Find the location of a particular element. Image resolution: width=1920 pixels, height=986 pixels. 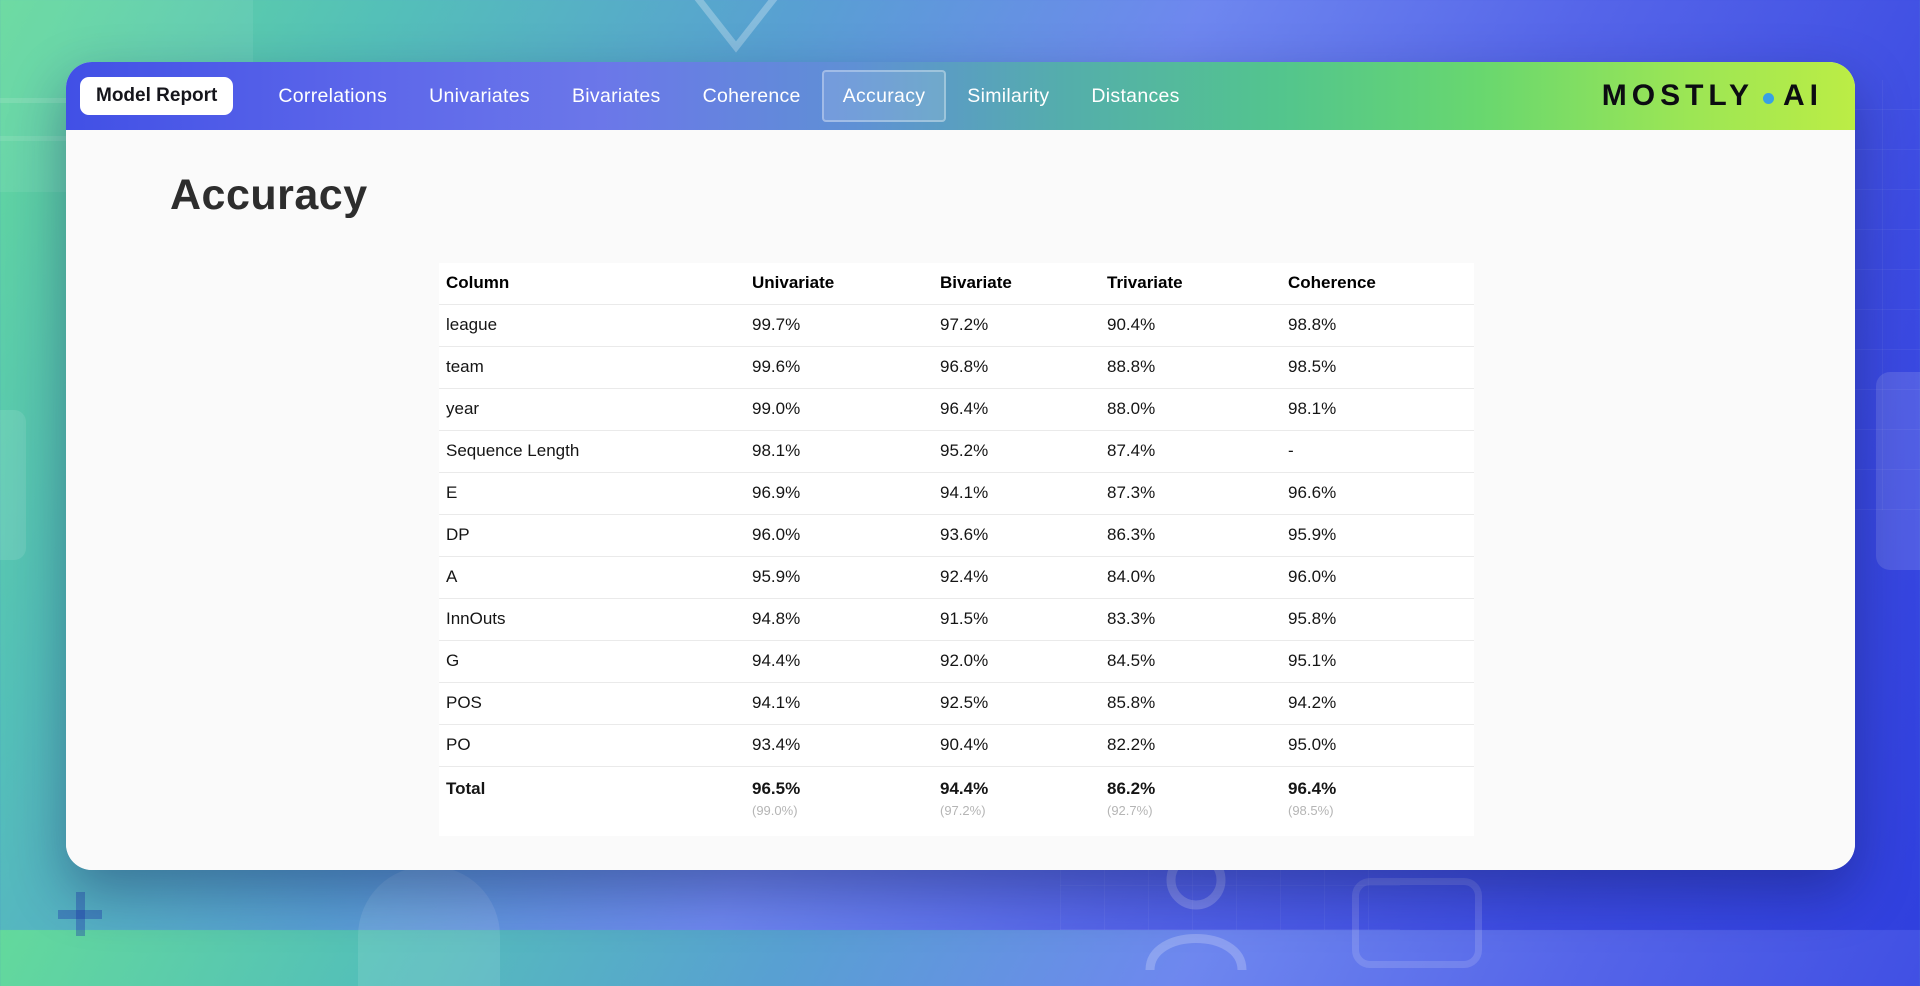

total-subvalue: (98.5%) is located at coordinates (1311, 810).